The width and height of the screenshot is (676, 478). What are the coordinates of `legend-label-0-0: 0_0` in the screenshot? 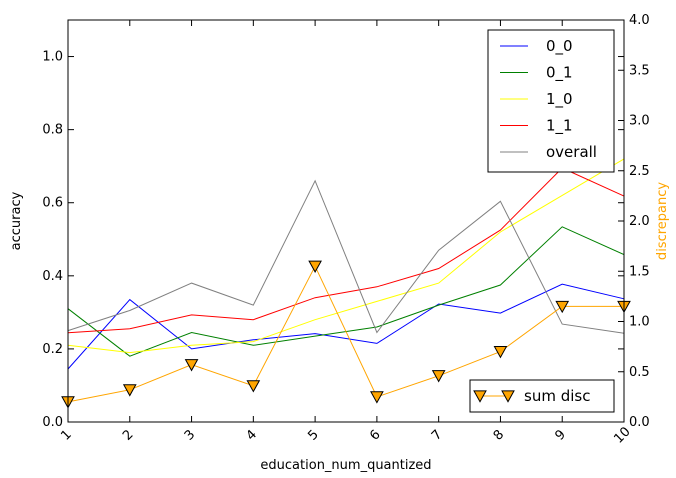 It's located at (559, 46).